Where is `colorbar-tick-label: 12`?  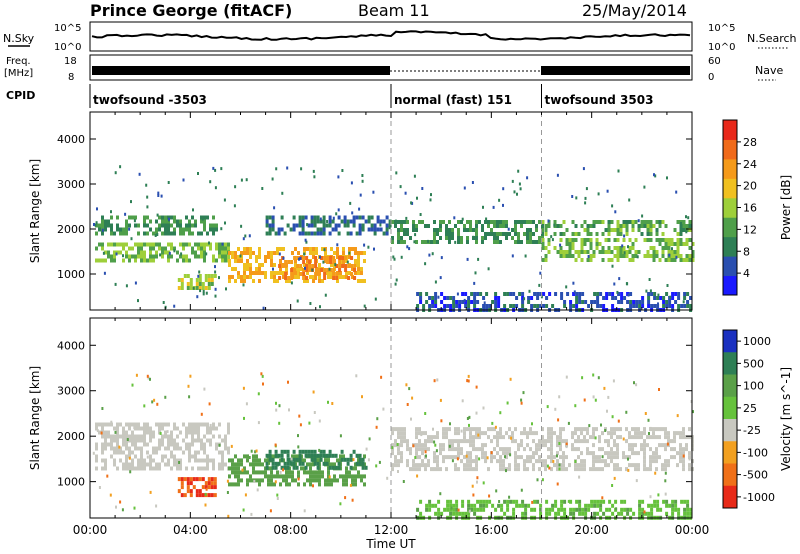
colorbar-tick-label: 12 is located at coordinates (750, 229).